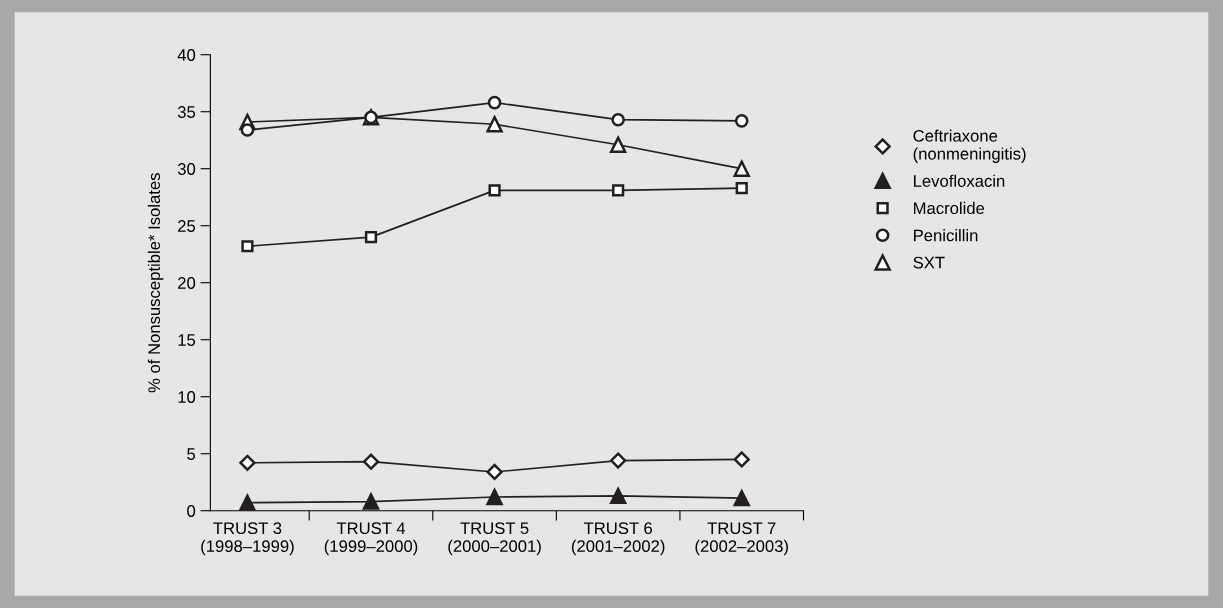  Describe the element at coordinates (949, 208) in the screenshot. I see `legend-label: Macrolide` at that location.